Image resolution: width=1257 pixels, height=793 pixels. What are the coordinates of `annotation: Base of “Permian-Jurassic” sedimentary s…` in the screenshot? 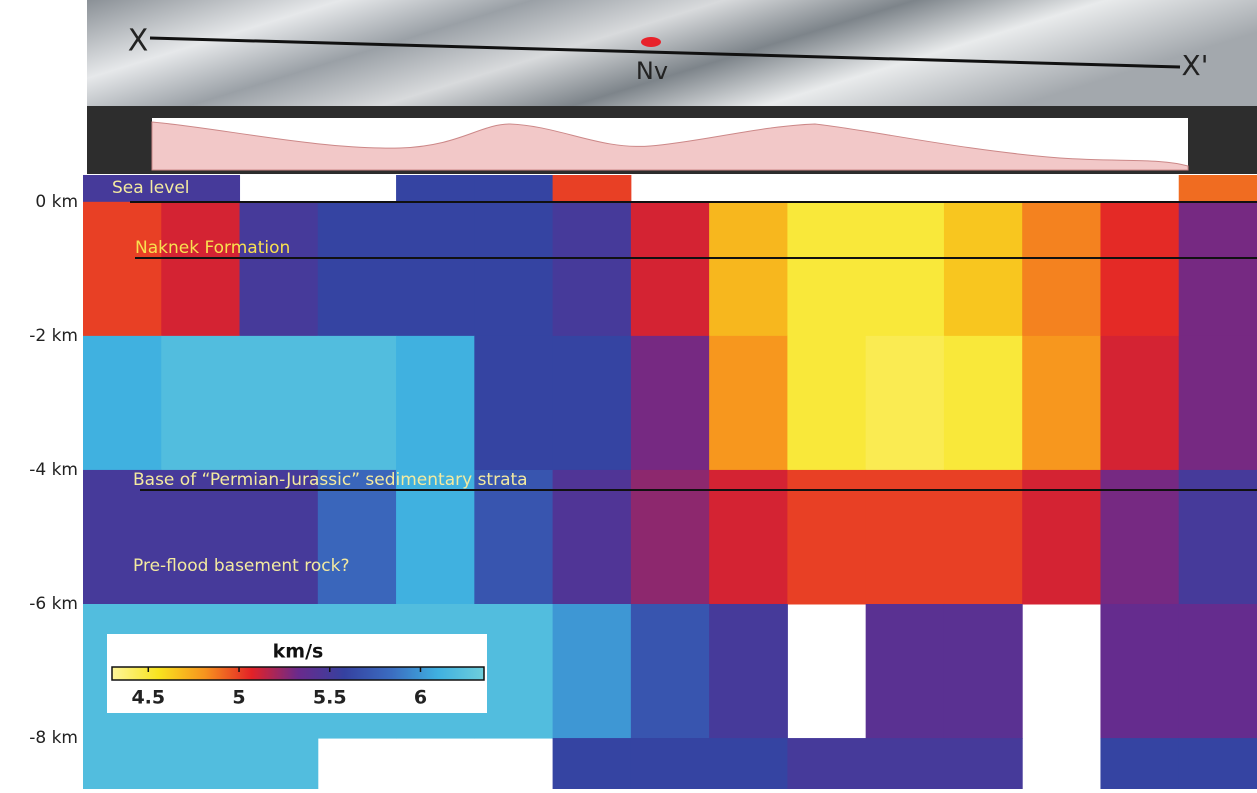 It's located at (330, 480).